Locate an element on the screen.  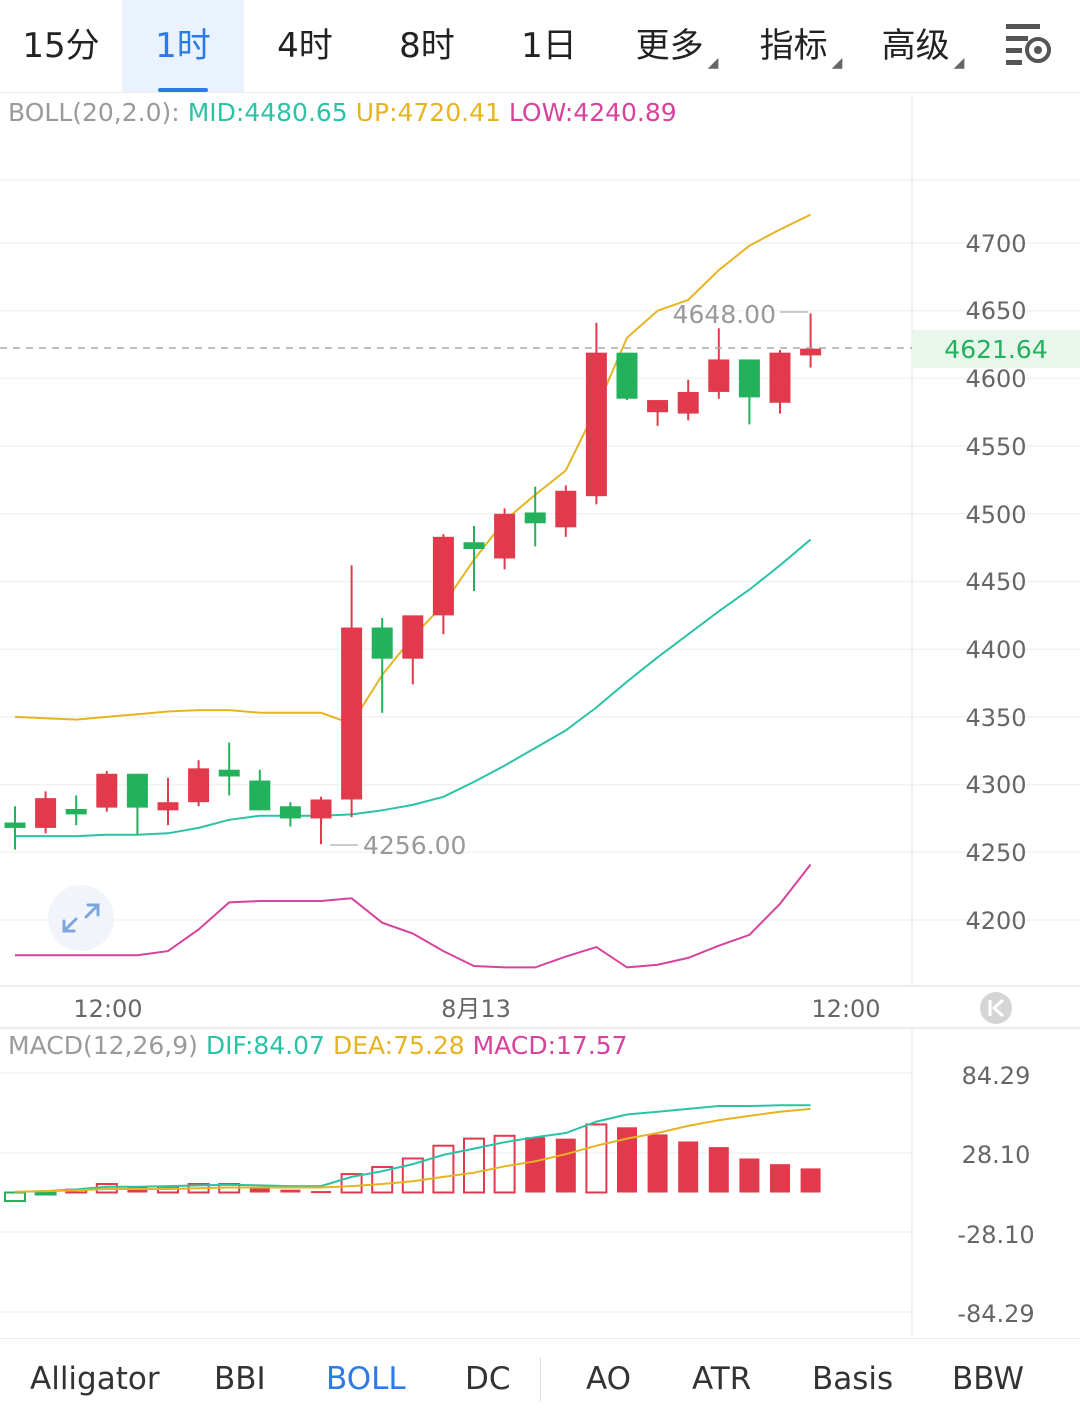
y-tick-label: 4600 is located at coordinates (995, 379).